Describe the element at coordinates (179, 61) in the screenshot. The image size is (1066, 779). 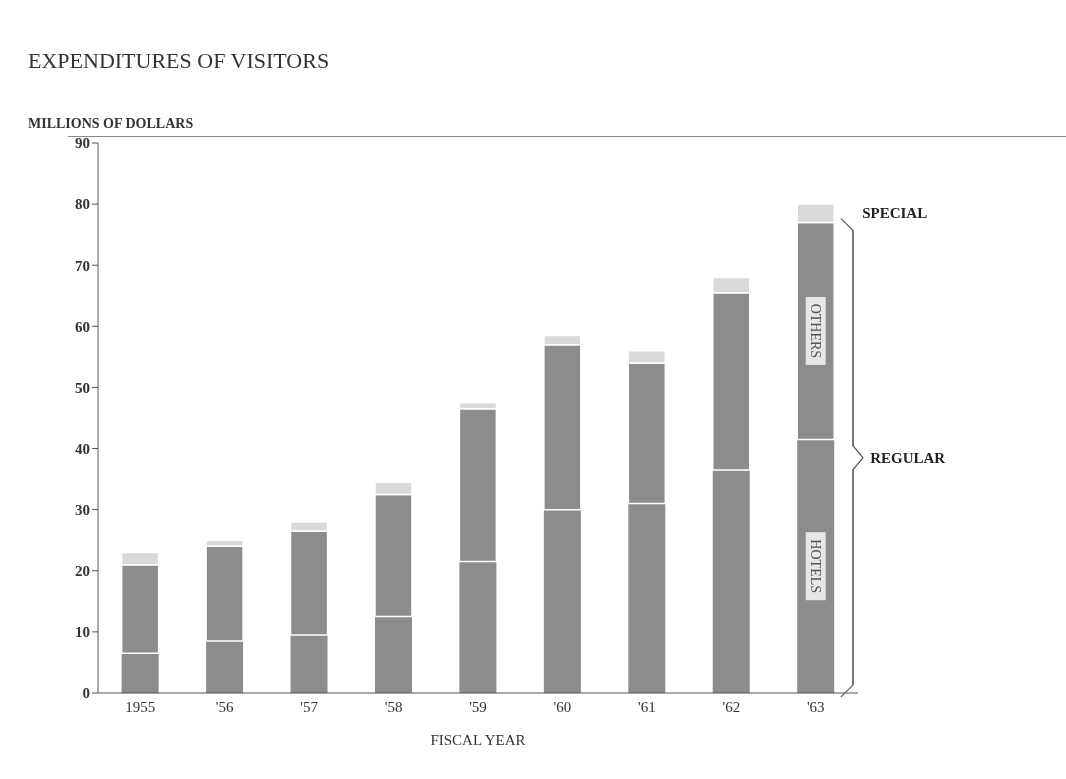
I see `chart-title: EXPENDITURES OF VISITORS` at that location.